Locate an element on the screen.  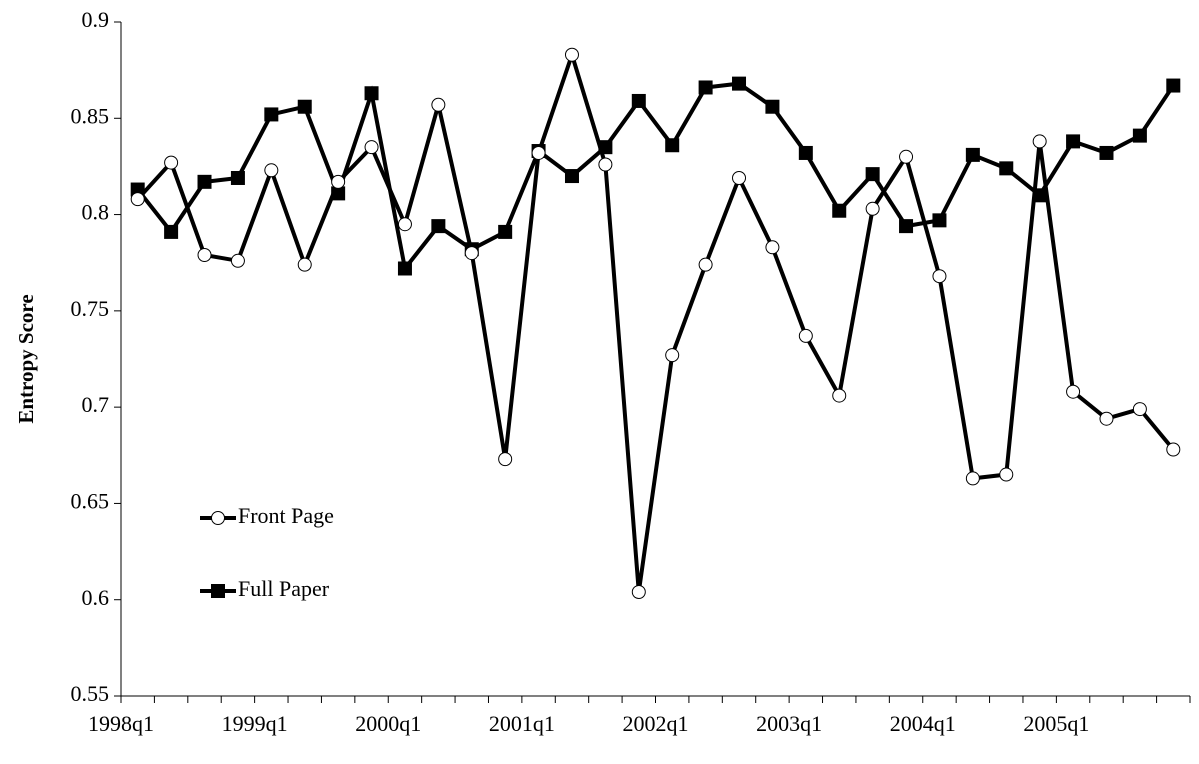
x-tick-label: 2001q1 is located at coordinates (522, 723).